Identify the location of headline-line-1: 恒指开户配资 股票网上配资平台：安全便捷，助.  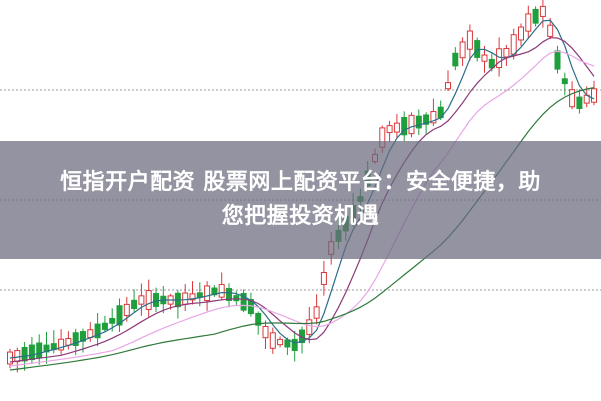
(300, 182).